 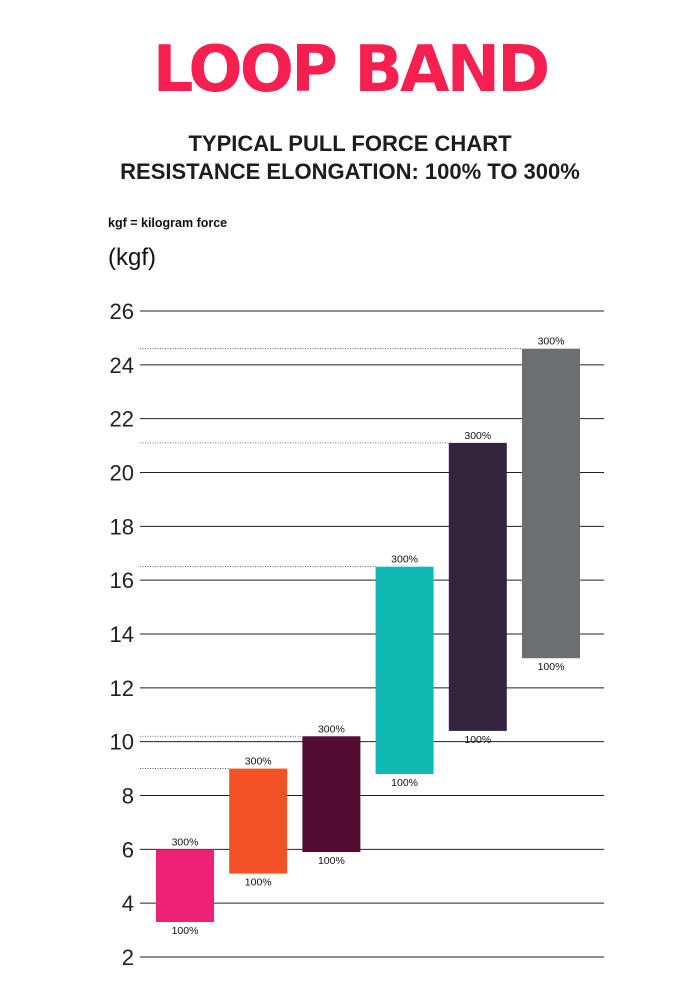 I want to click on y-tick-label: 24, so click(x=122, y=365).